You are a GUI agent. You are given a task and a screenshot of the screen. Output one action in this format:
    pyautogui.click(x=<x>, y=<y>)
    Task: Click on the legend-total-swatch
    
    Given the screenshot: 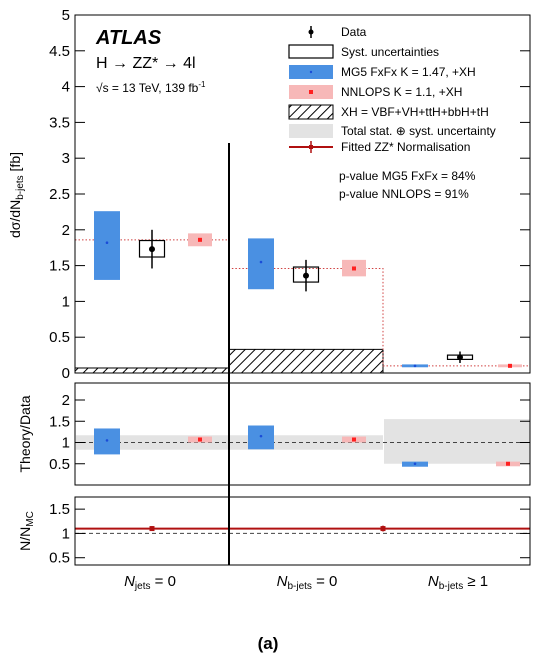 What is the action you would take?
    pyautogui.click(x=311, y=131)
    